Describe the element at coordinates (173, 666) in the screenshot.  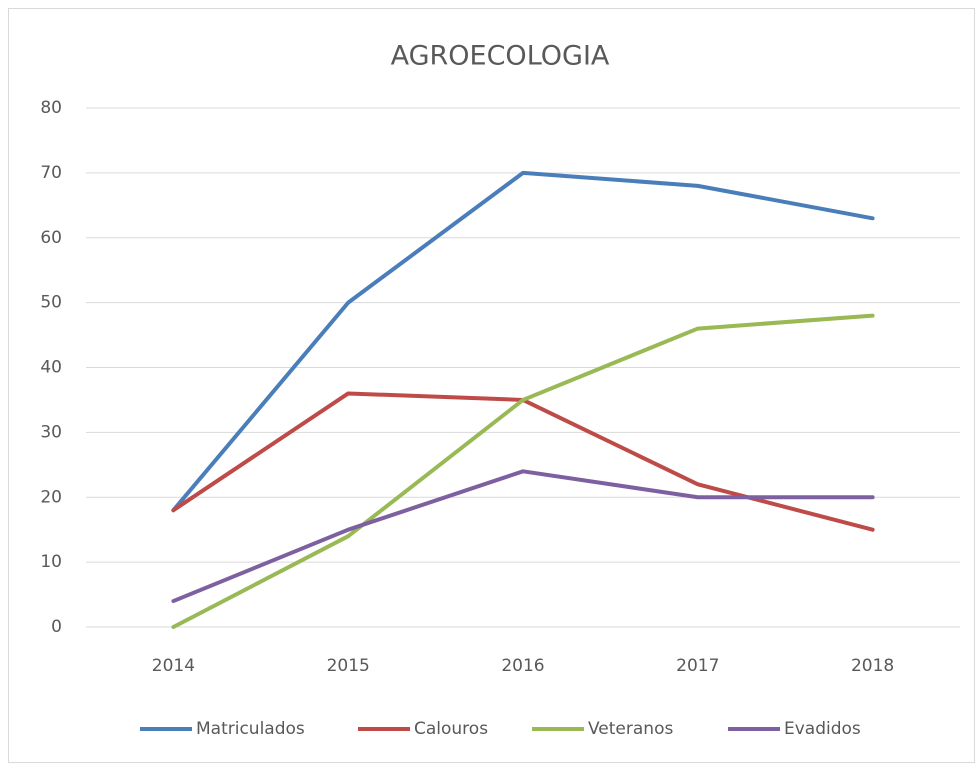
I see `x-tick-label: 2014` at that location.